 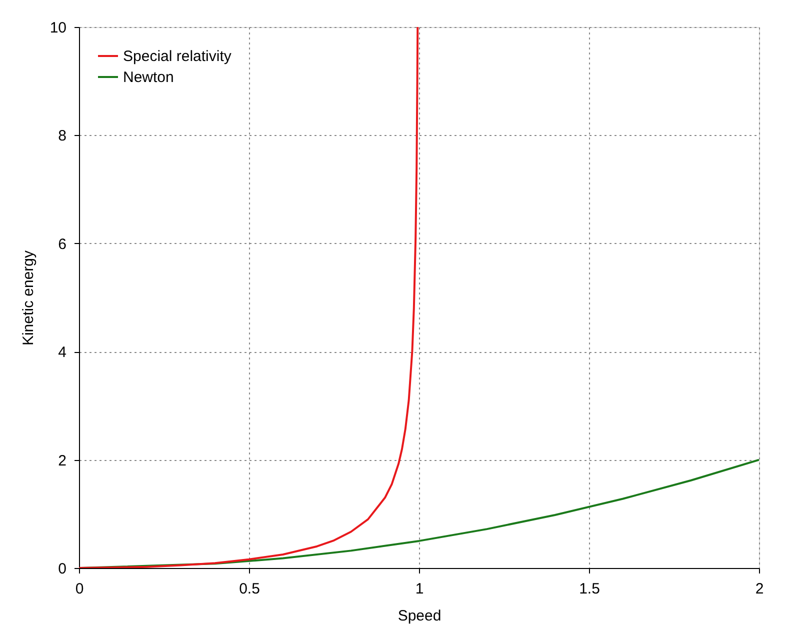 What do you see at coordinates (79, 589) in the screenshot?
I see `x-tick-label: 0` at bounding box center [79, 589].